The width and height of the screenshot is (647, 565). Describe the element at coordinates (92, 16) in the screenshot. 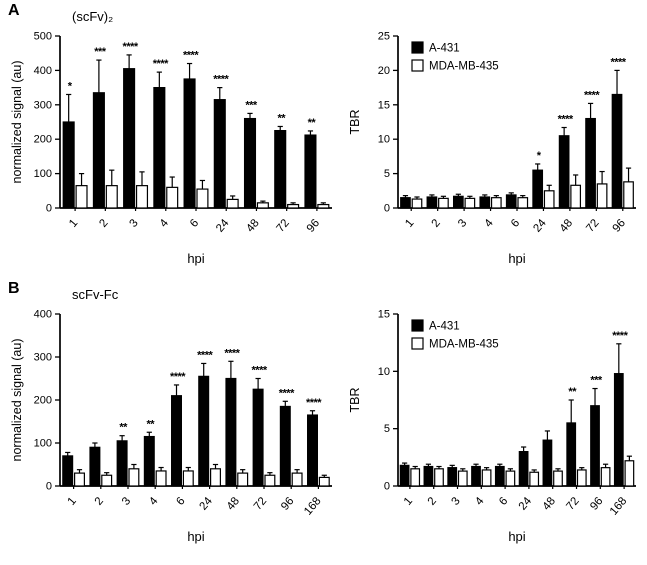

I see `svg-text: (scFv)₂` at that location.